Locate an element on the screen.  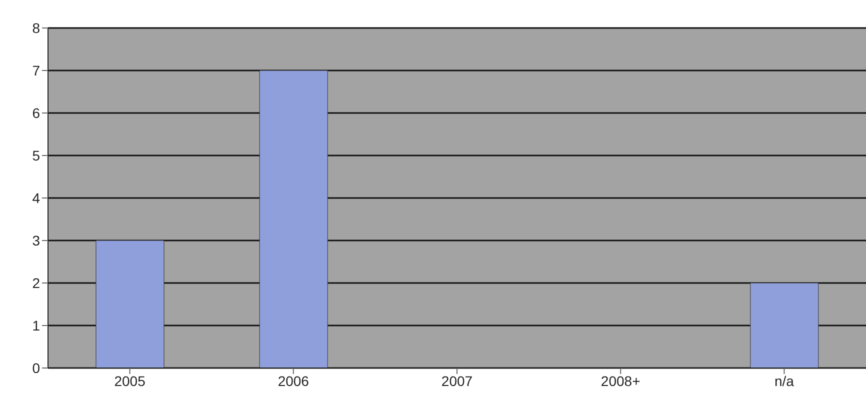
y-tick-label: 8 is located at coordinates (36, 28).